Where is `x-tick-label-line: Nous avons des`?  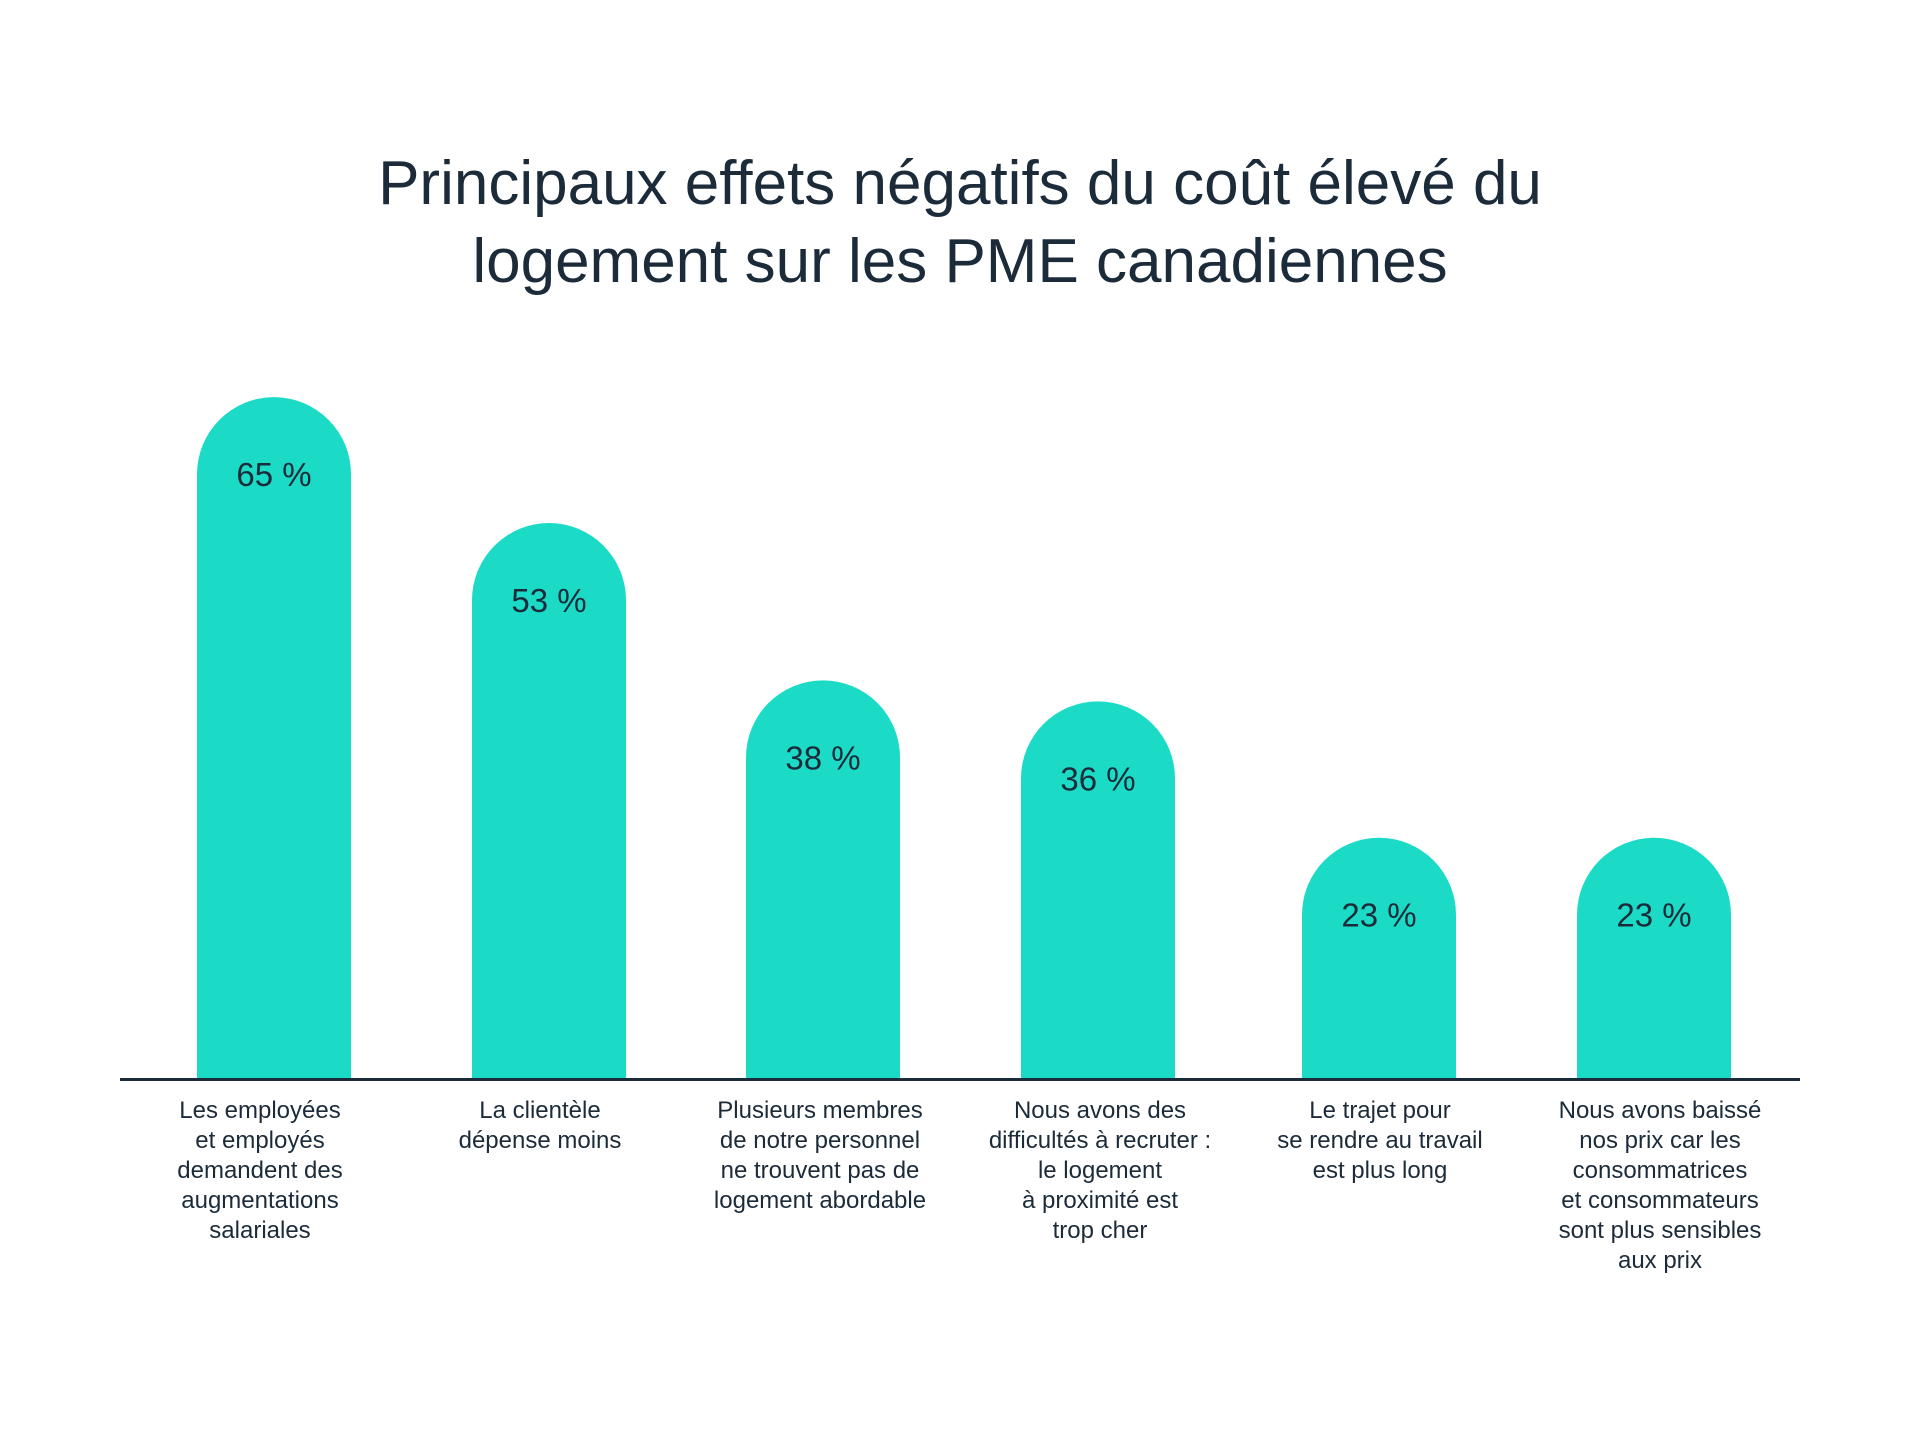 x-tick-label-line: Nous avons des is located at coordinates (1100, 1110).